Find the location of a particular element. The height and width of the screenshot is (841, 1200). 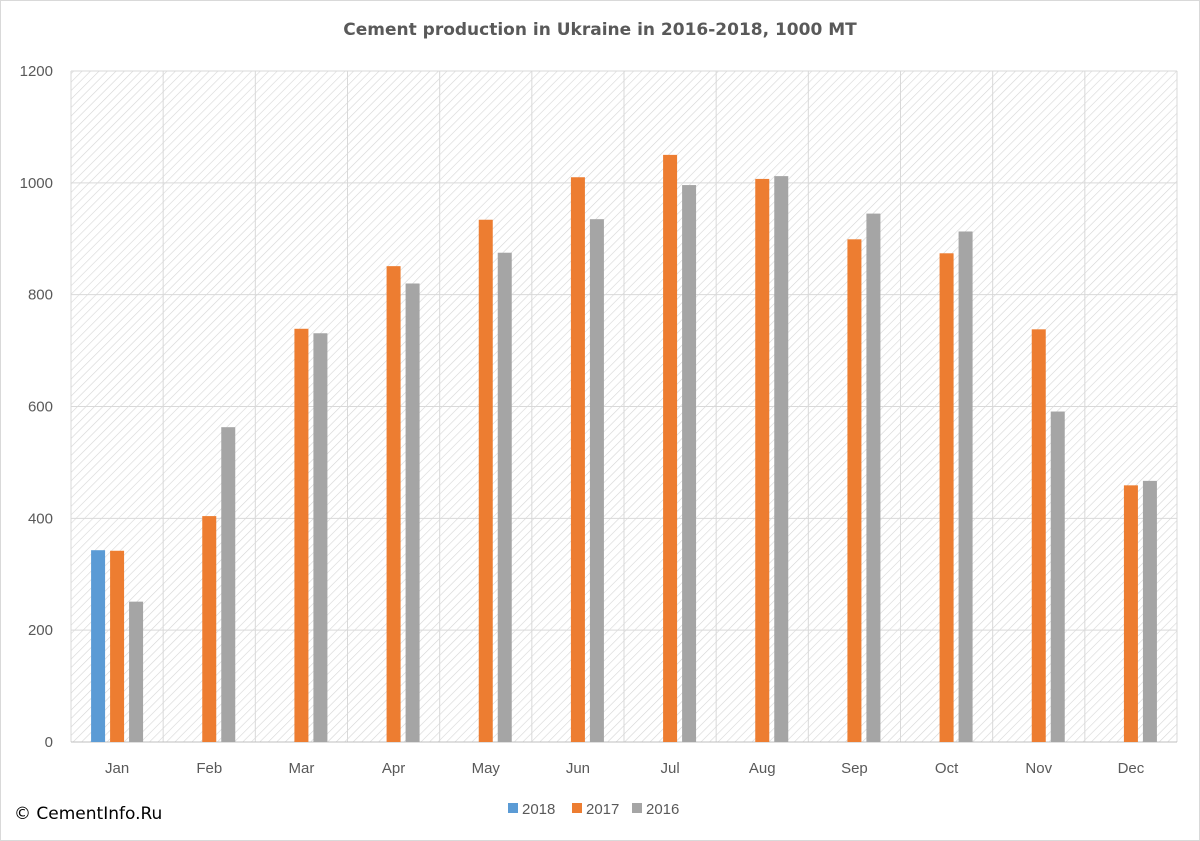

x-tick-label: Nov is located at coordinates (1038, 768).